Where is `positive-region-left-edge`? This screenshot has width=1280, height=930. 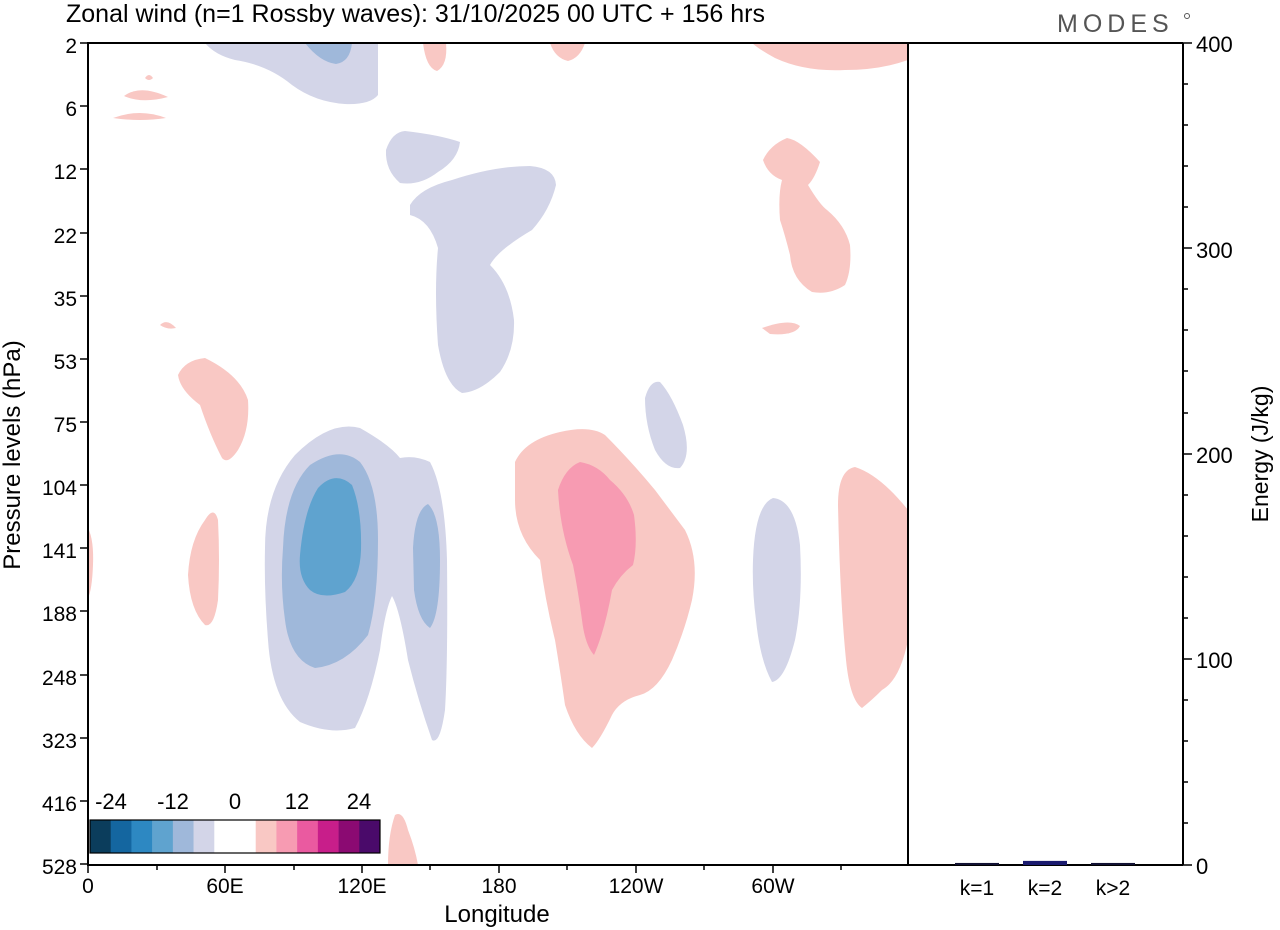
positive-region-left-edge is located at coordinates (91, 563).